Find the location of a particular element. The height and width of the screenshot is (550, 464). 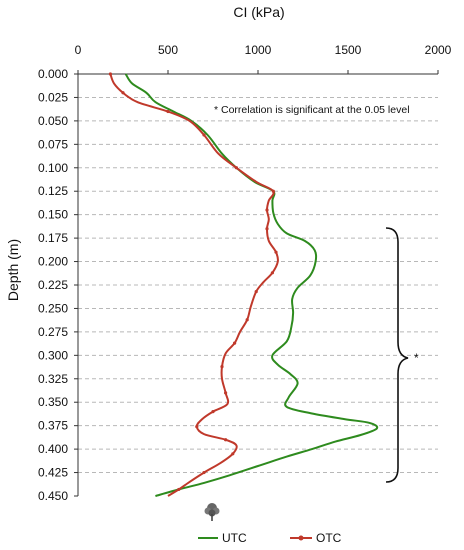

x-tick-label: 500 is located at coordinates (168, 50).